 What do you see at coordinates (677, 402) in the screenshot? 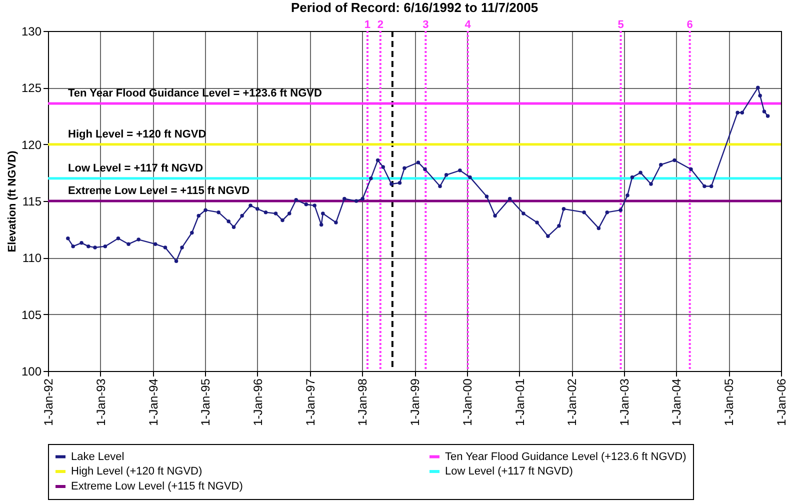
I see `x-tick-label: 1-Jan-04` at bounding box center [677, 402].